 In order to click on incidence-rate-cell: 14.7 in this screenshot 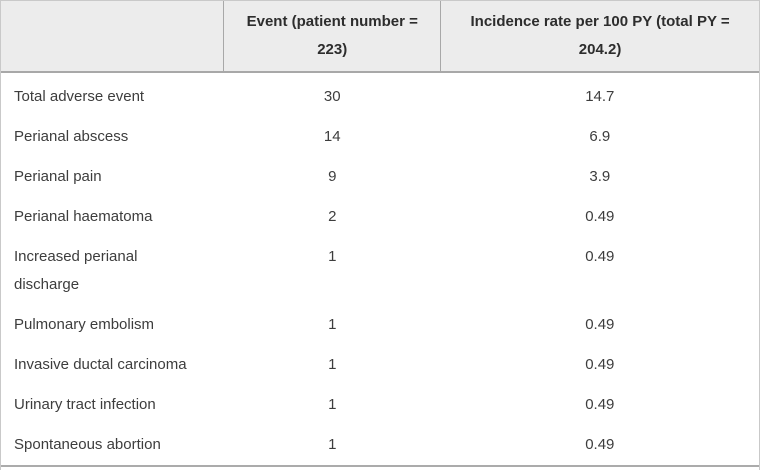, I will do `click(599, 94)`.